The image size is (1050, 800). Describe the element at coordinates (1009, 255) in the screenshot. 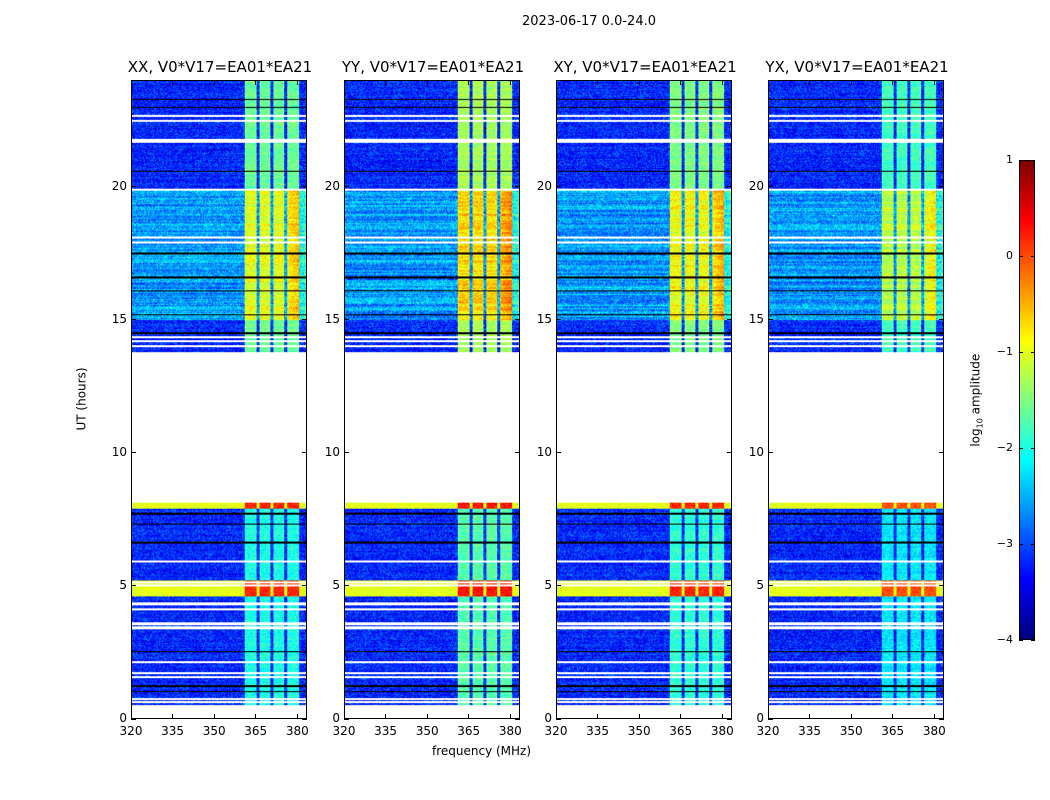

I see `colorbar-tick-label: 0` at that location.